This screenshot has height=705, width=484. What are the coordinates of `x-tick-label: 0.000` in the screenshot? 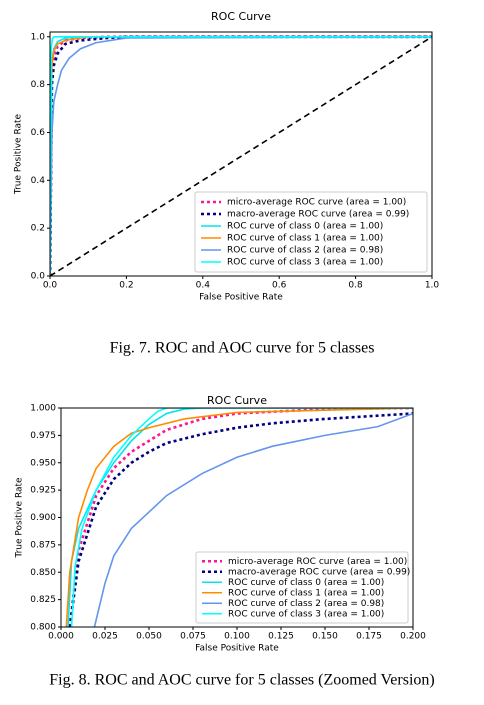 It's located at (61, 637).